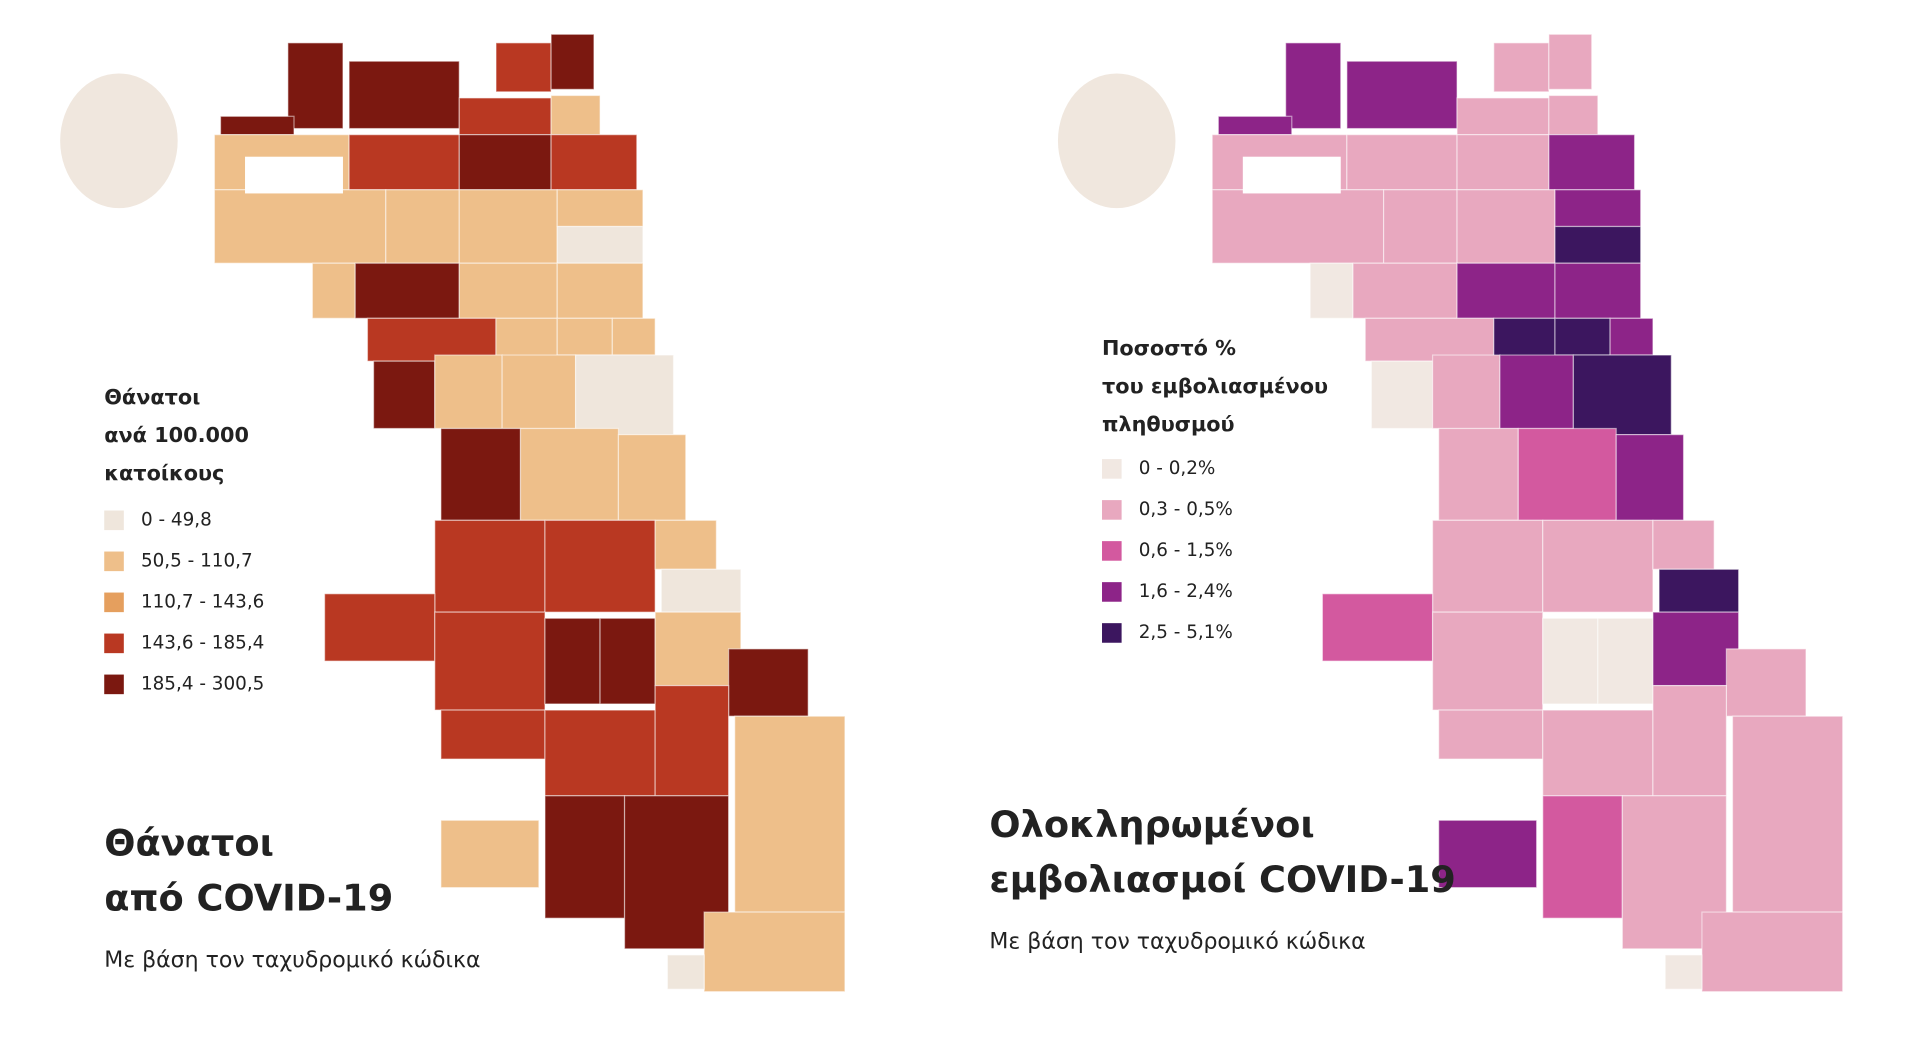  I want to click on legend-title: ανά 100.000, so click(176, 435).